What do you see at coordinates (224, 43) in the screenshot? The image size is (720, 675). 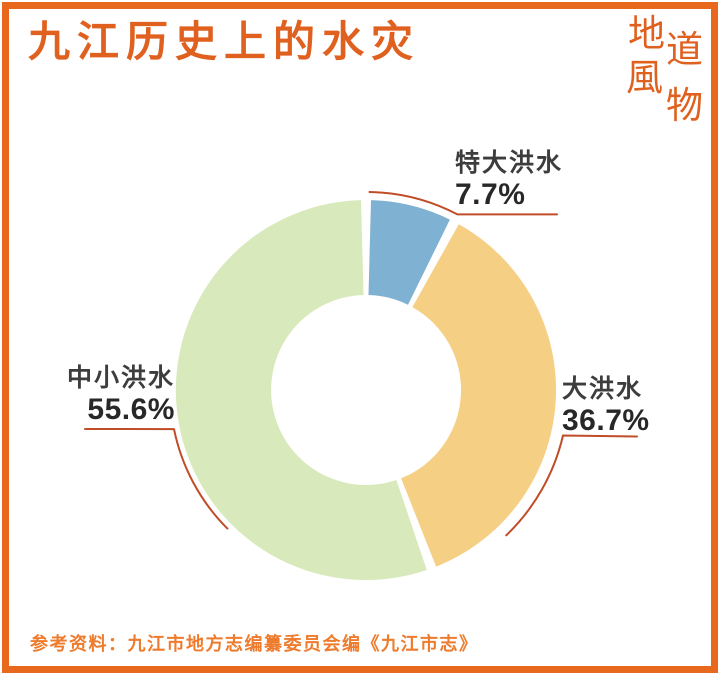 I see `page-title: 九江历史上的水灾` at bounding box center [224, 43].